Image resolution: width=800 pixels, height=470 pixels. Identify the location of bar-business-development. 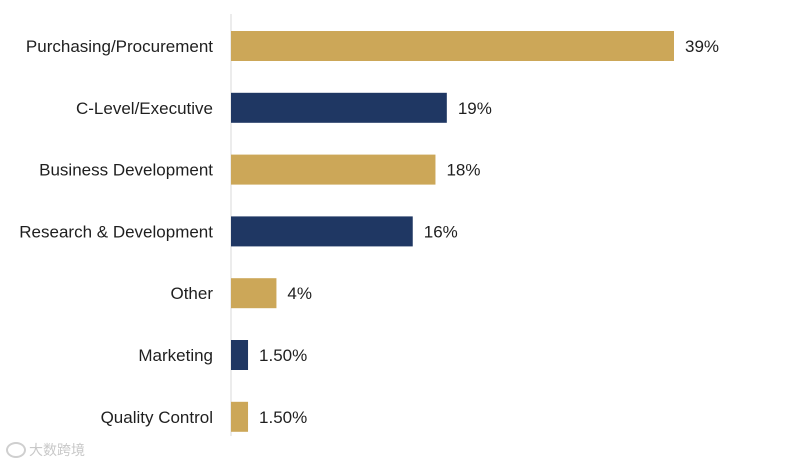
(333, 169).